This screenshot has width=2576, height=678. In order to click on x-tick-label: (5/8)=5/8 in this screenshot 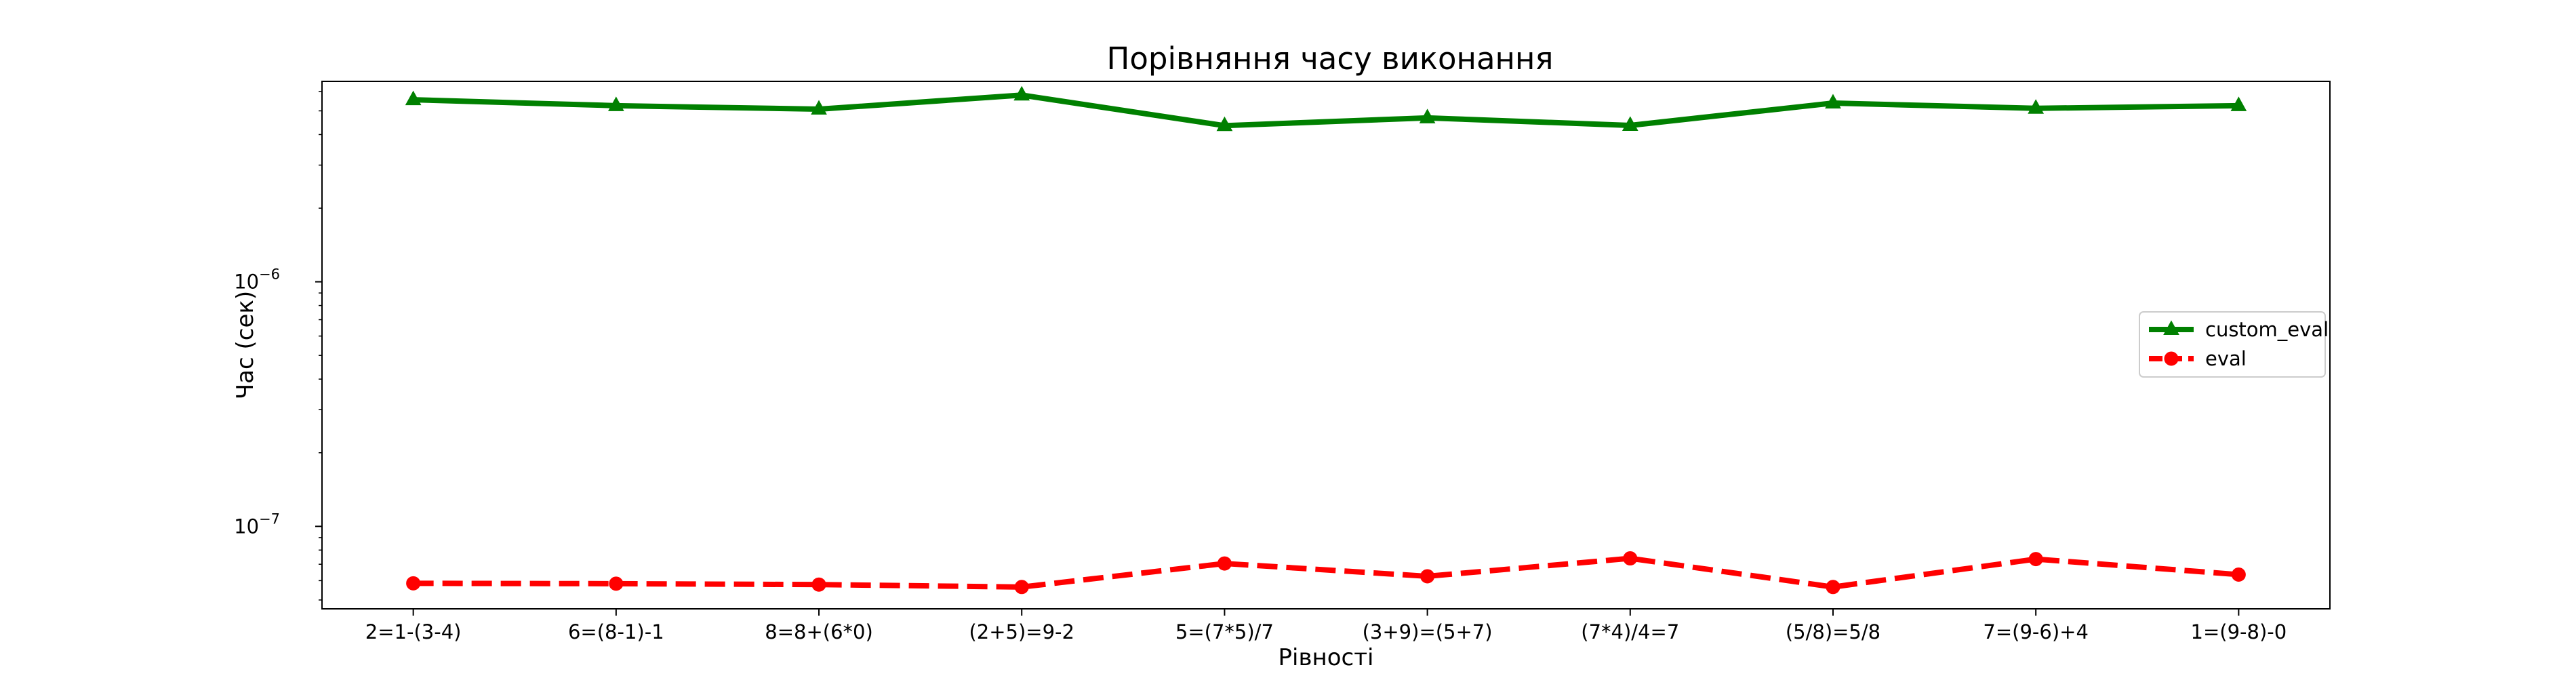, I will do `click(1833, 631)`.